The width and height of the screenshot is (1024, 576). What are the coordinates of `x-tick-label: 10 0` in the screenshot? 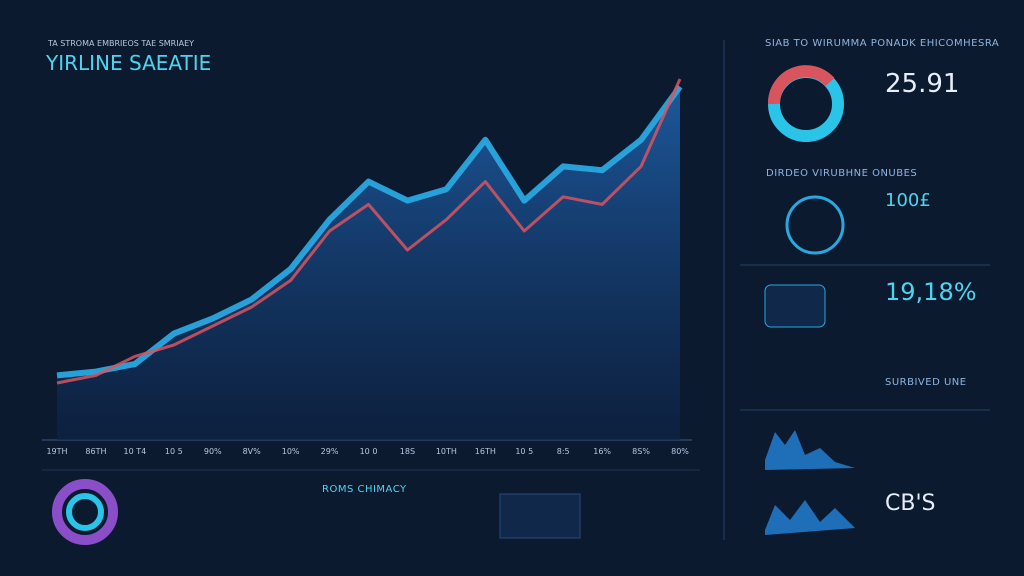 It's located at (369, 451).